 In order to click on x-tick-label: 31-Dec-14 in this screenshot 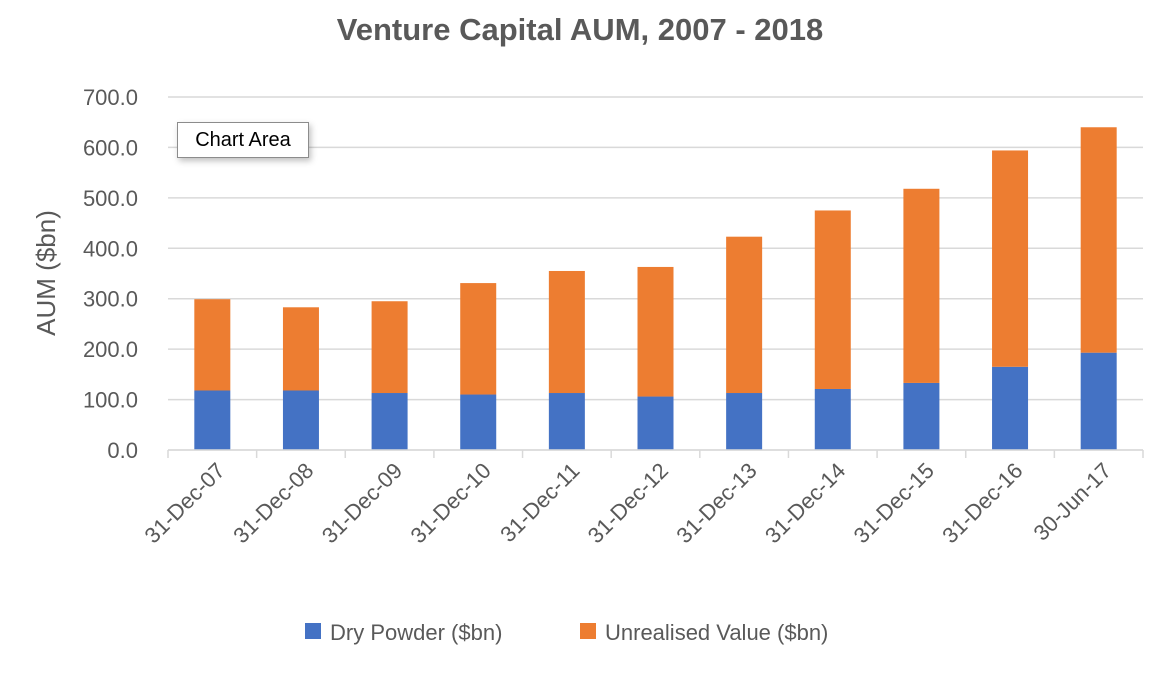, I will do `click(805, 503)`.